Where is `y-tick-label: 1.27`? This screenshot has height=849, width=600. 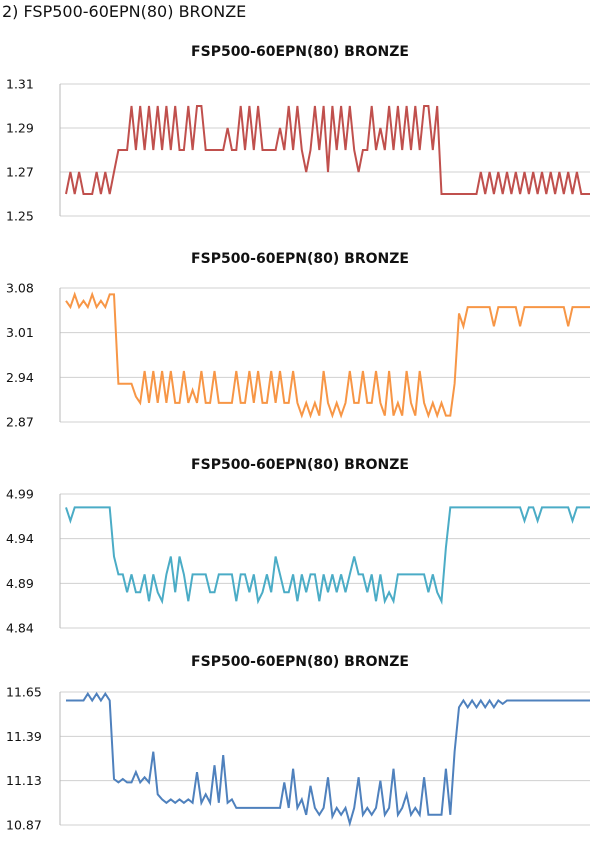 y-tick-label: 1.27 is located at coordinates (20, 172).